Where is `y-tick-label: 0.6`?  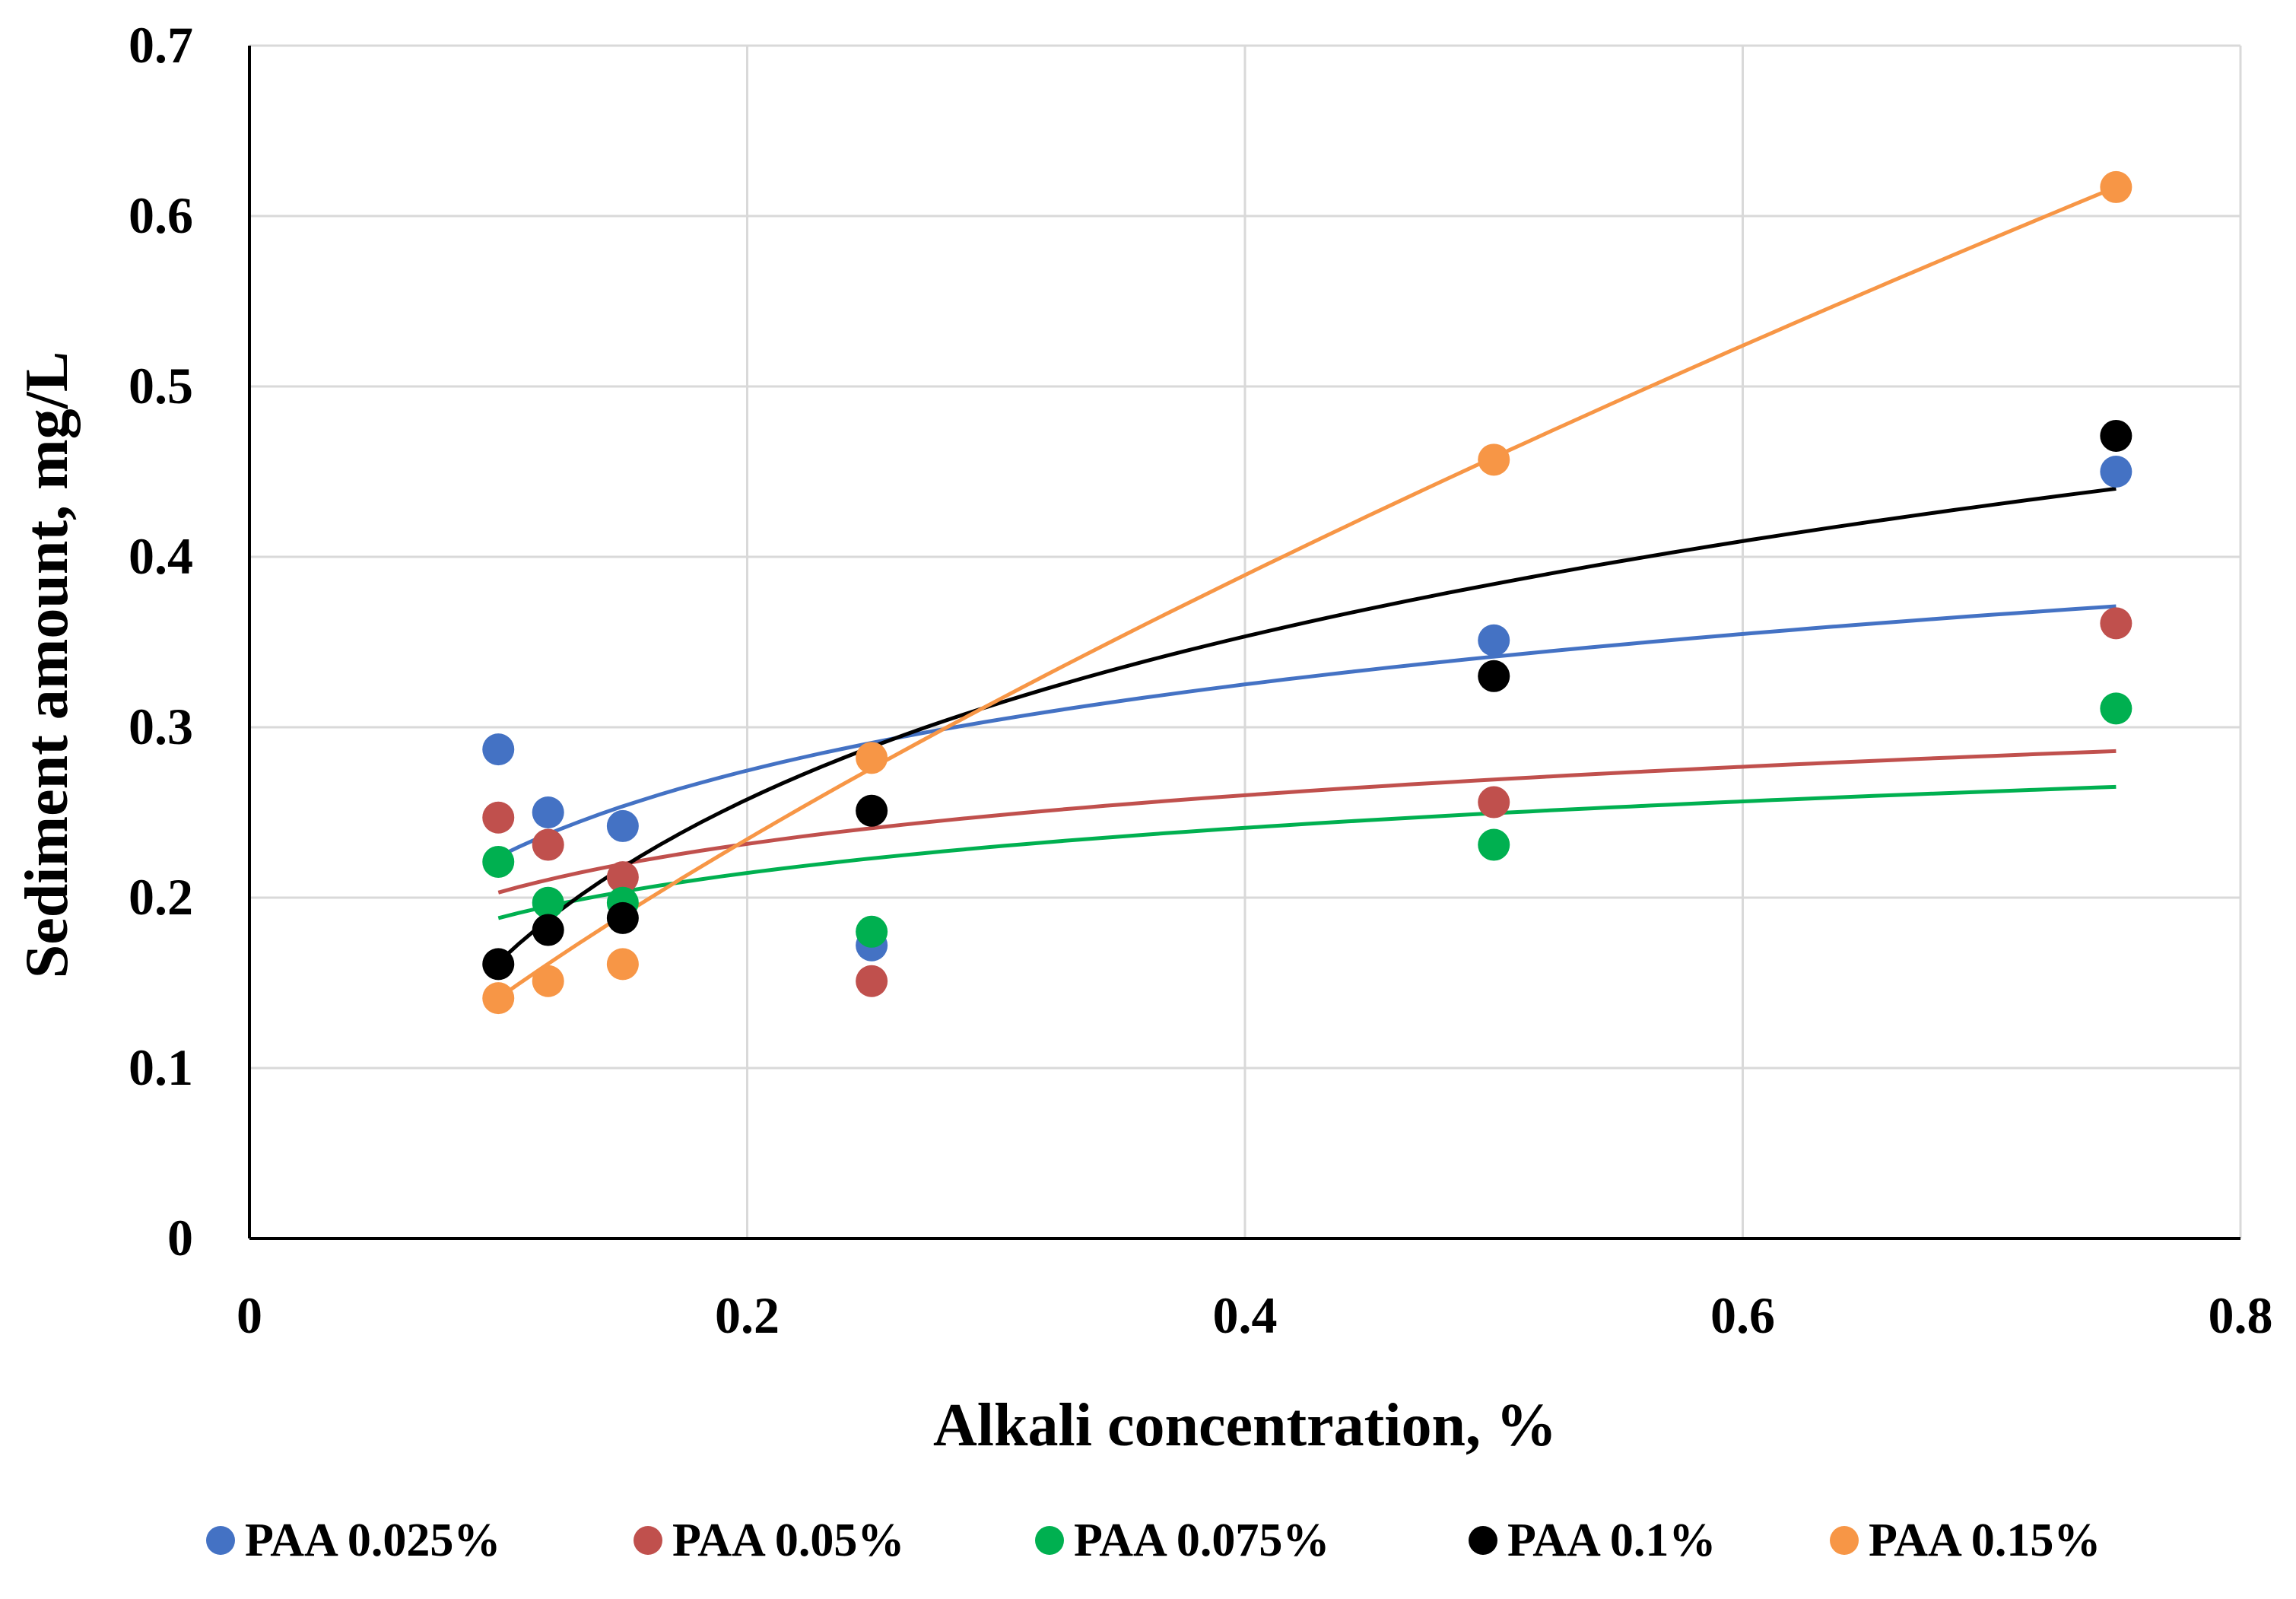
y-tick-label: 0.6 is located at coordinates (161, 215).